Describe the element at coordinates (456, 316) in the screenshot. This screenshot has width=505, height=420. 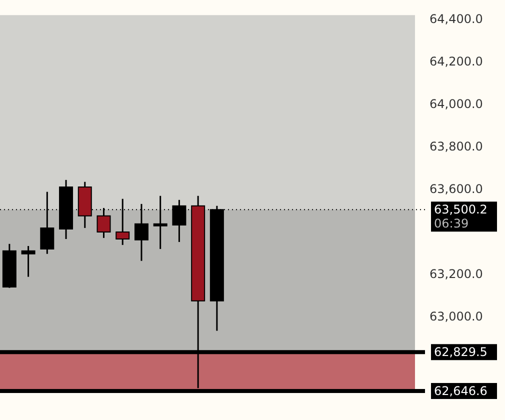
I see `y-tick-label: 63,000.0` at that location.